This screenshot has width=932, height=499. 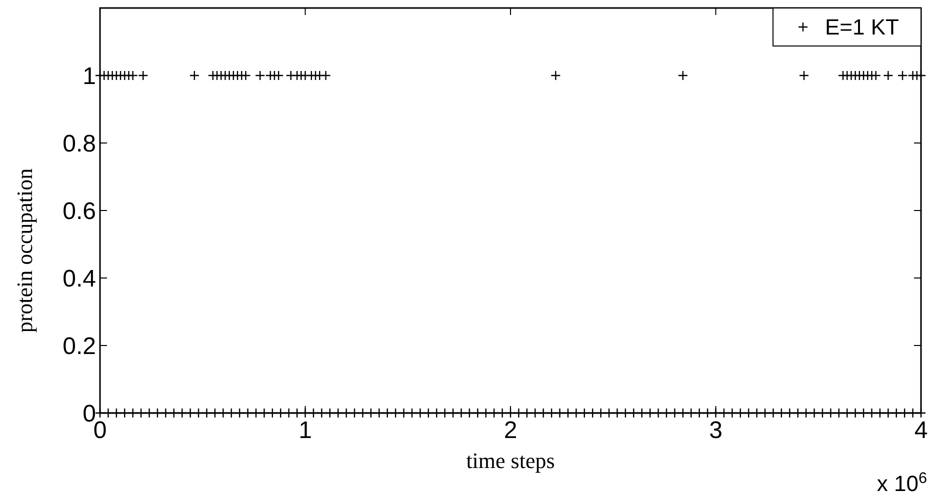 I want to click on x-tick-label: 3, so click(x=715, y=430).